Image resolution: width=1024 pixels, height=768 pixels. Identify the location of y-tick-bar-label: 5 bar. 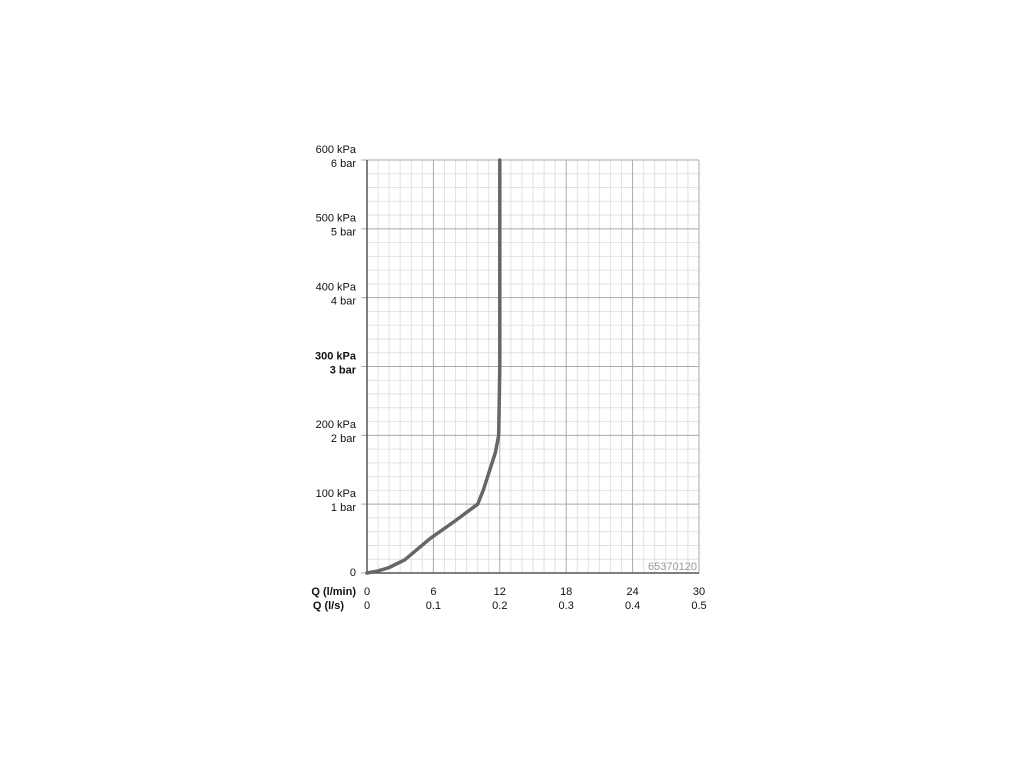
(343, 233).